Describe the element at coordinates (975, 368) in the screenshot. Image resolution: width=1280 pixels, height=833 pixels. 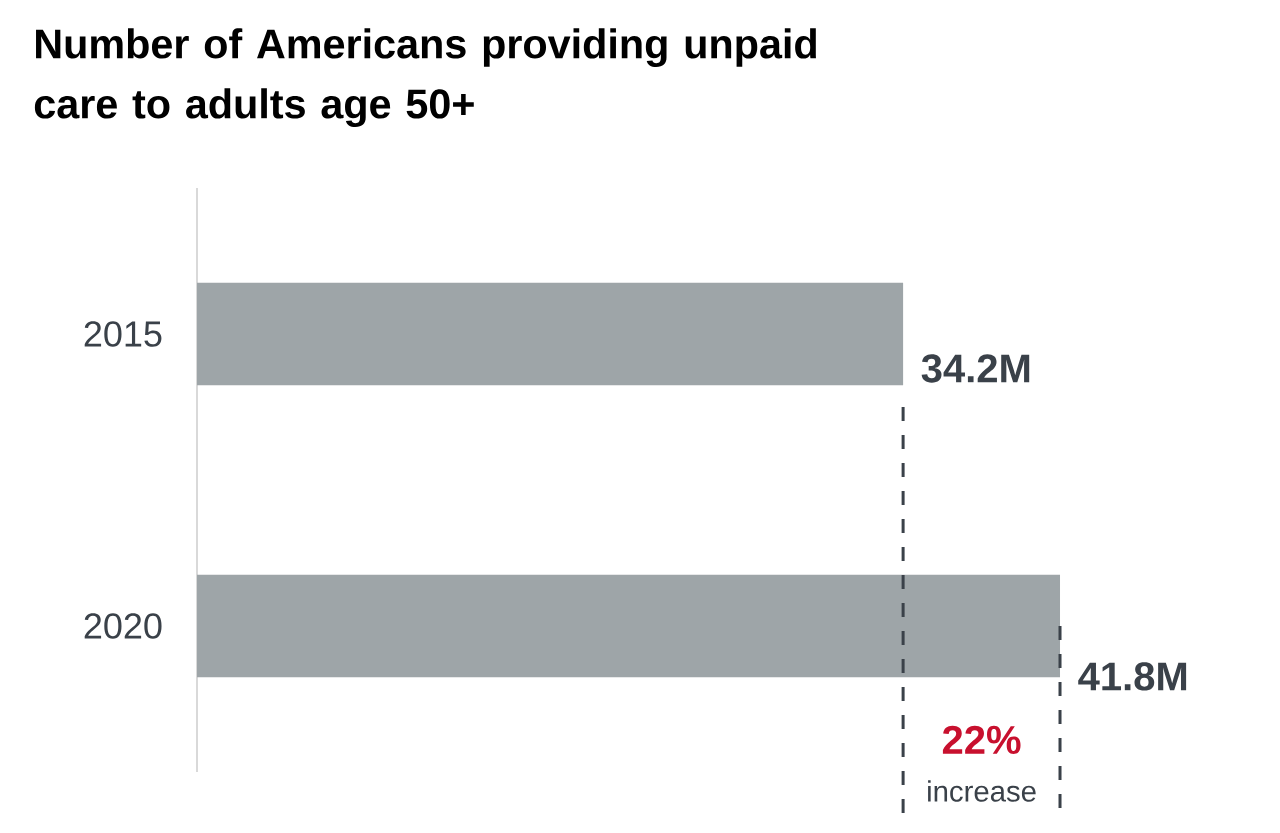
I see `data-label: 34.2M` at that location.